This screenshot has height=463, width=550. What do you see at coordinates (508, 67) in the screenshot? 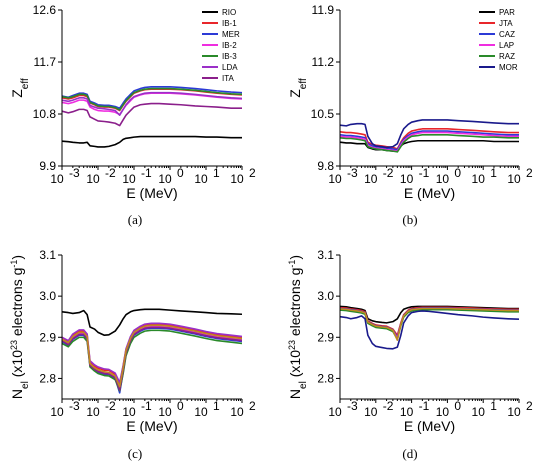
I see `legend-label: MOR` at bounding box center [508, 67].